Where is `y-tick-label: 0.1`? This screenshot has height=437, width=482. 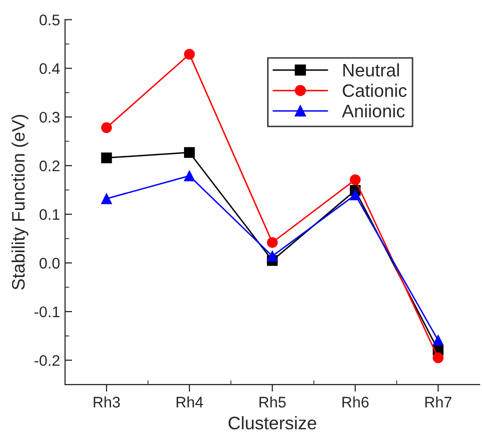 y-tick-label: 0.1 is located at coordinates (50, 214).